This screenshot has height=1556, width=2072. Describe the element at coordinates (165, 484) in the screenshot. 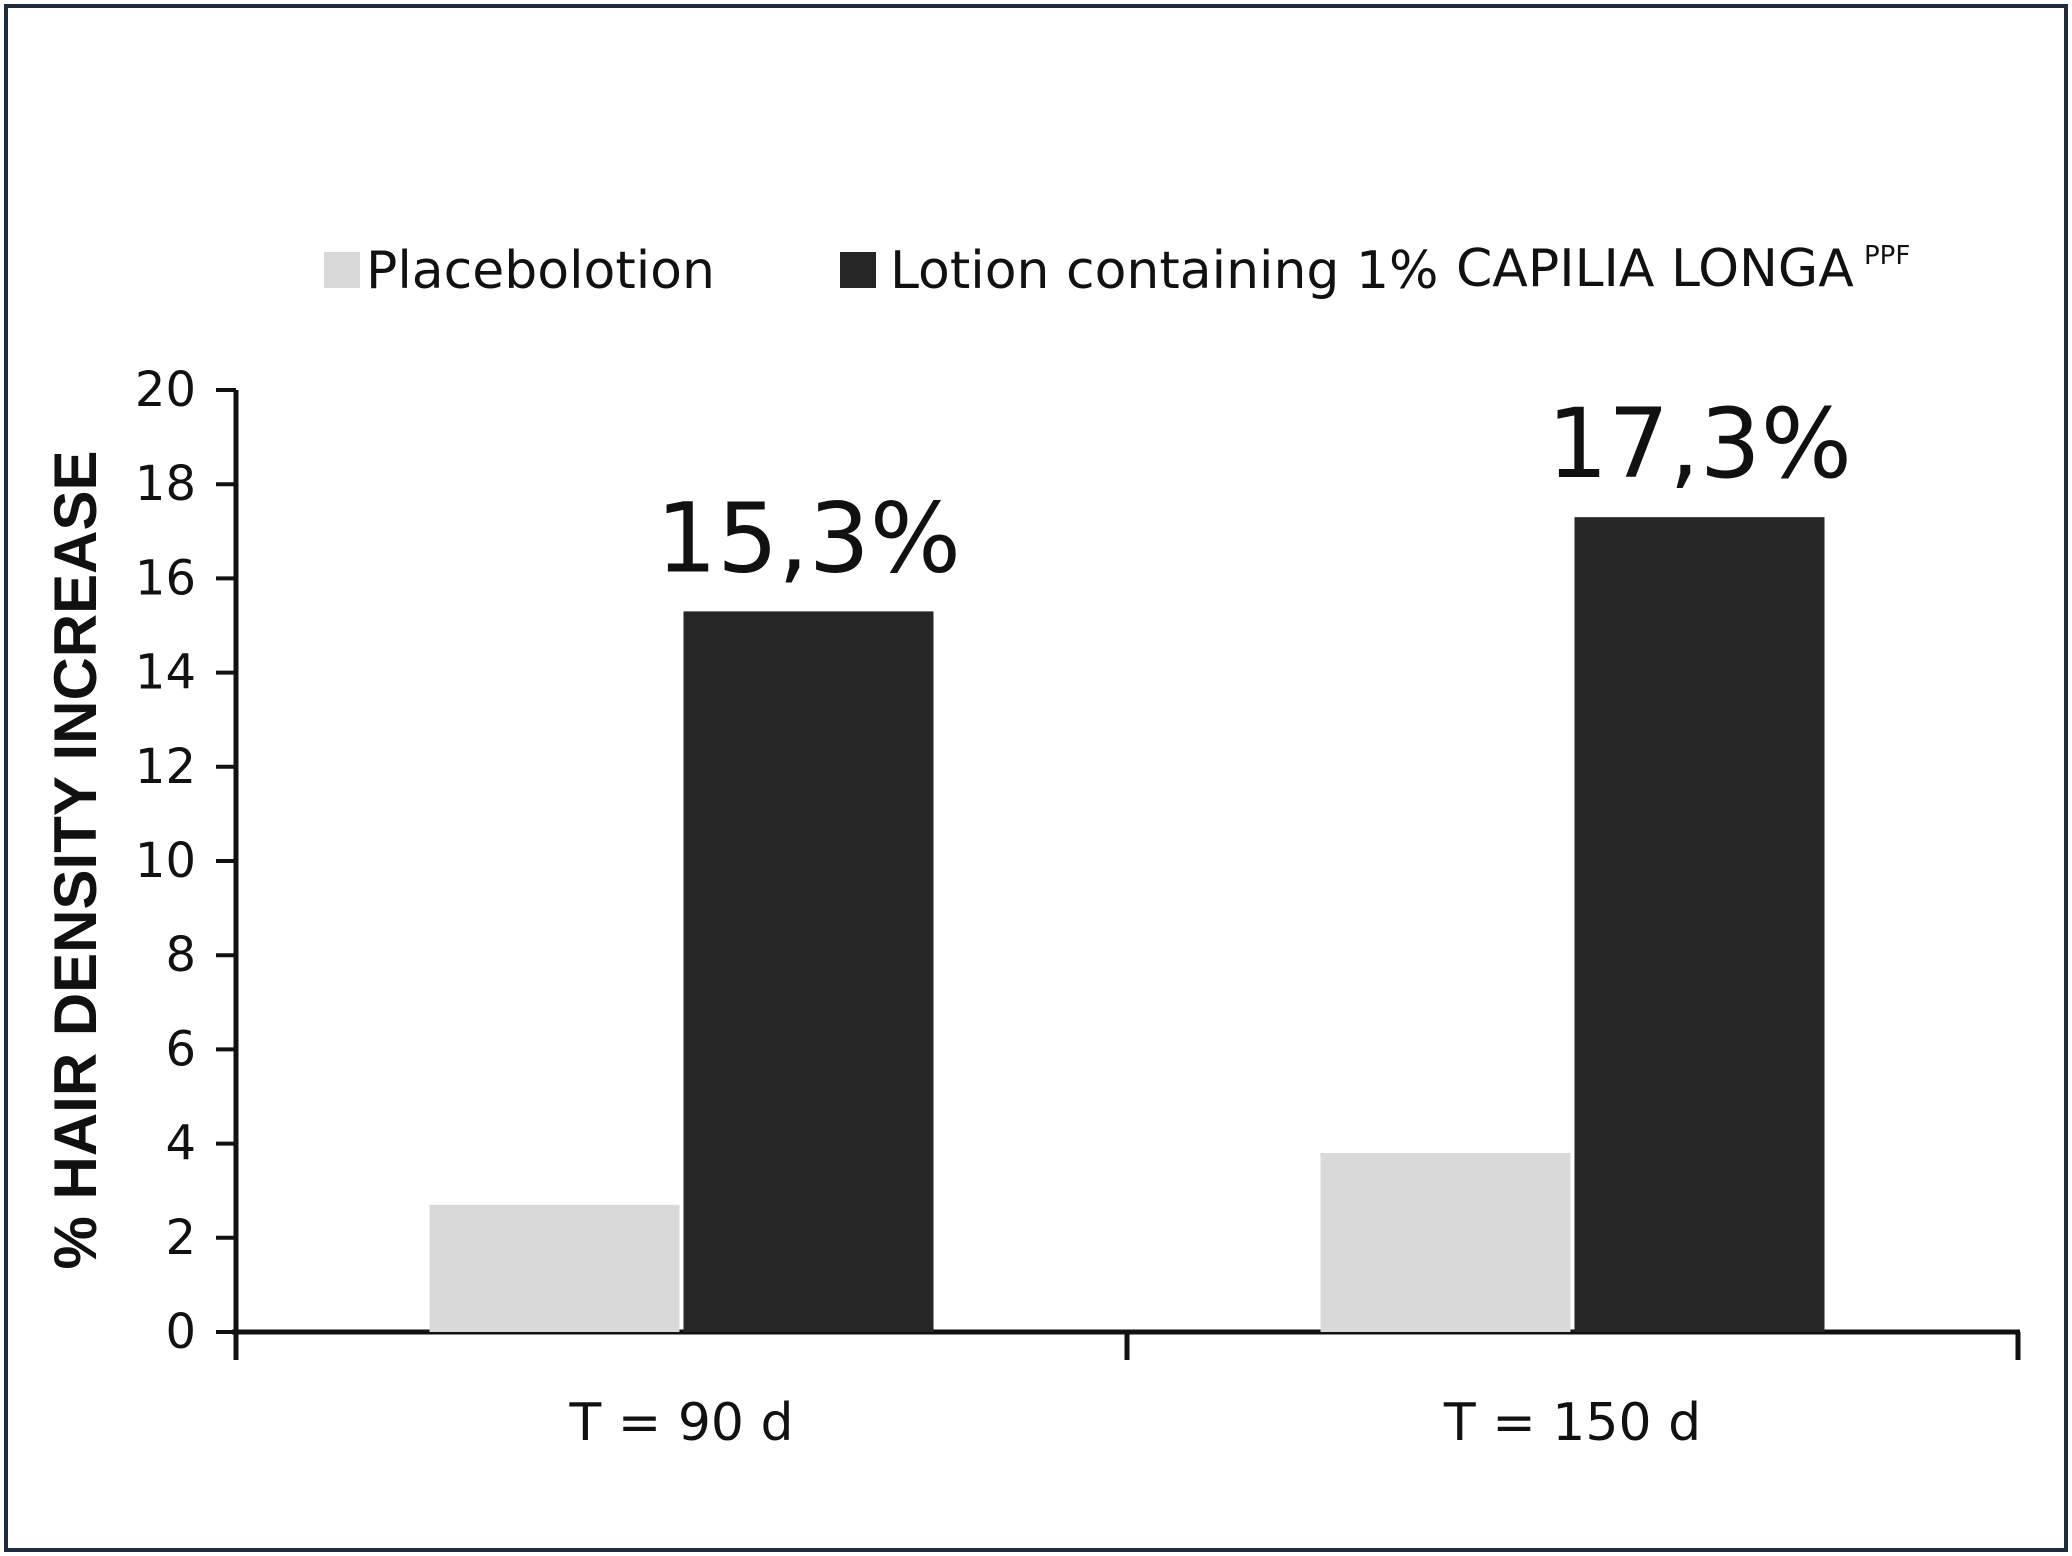

I see `y-tick-label: 18` at that location.